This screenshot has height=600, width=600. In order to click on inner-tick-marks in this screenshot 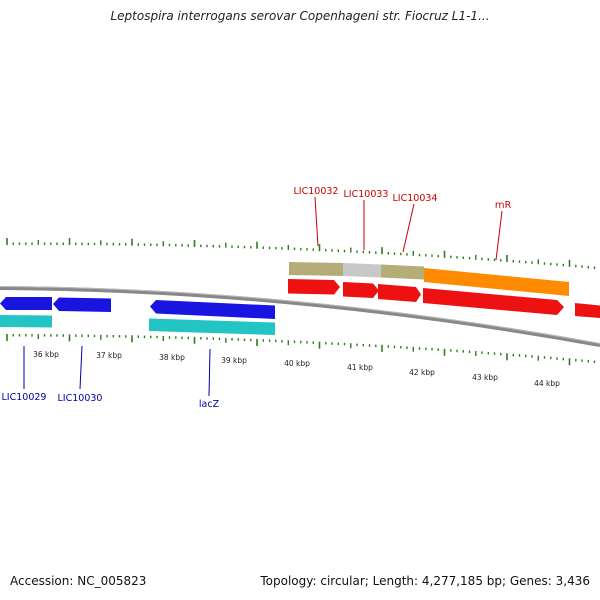, I will do `click(301, 350)`.